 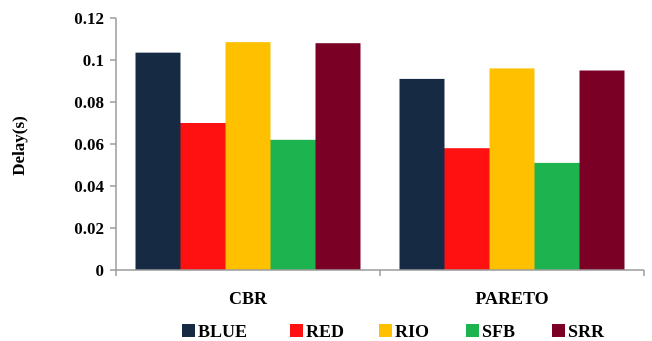 What do you see at coordinates (89, 228) in the screenshot?
I see `y-tick-label: 0.02` at bounding box center [89, 228].